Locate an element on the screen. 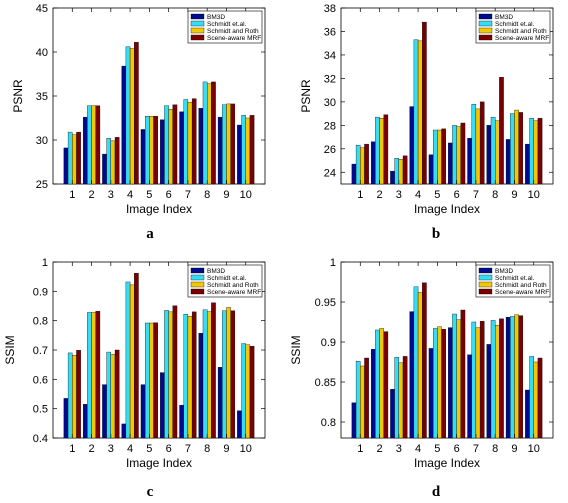  y-tick-label: 40 is located at coordinates (42, 53).